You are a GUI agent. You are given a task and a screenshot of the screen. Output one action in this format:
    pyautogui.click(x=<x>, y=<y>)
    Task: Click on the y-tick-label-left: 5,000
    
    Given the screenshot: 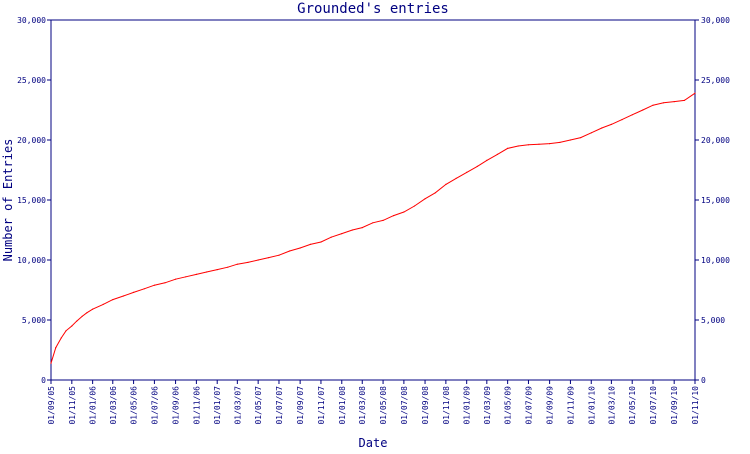 What is the action you would take?
    pyautogui.click(x=34, y=320)
    